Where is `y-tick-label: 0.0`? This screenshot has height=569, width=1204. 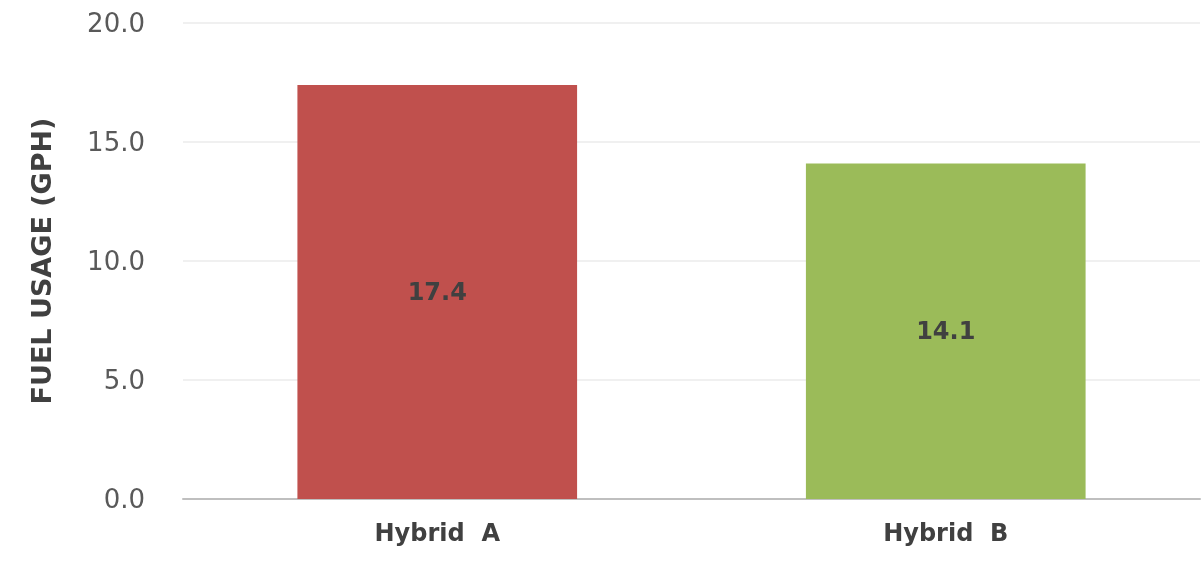
y-tick-label: 0.0 is located at coordinates (124, 499).